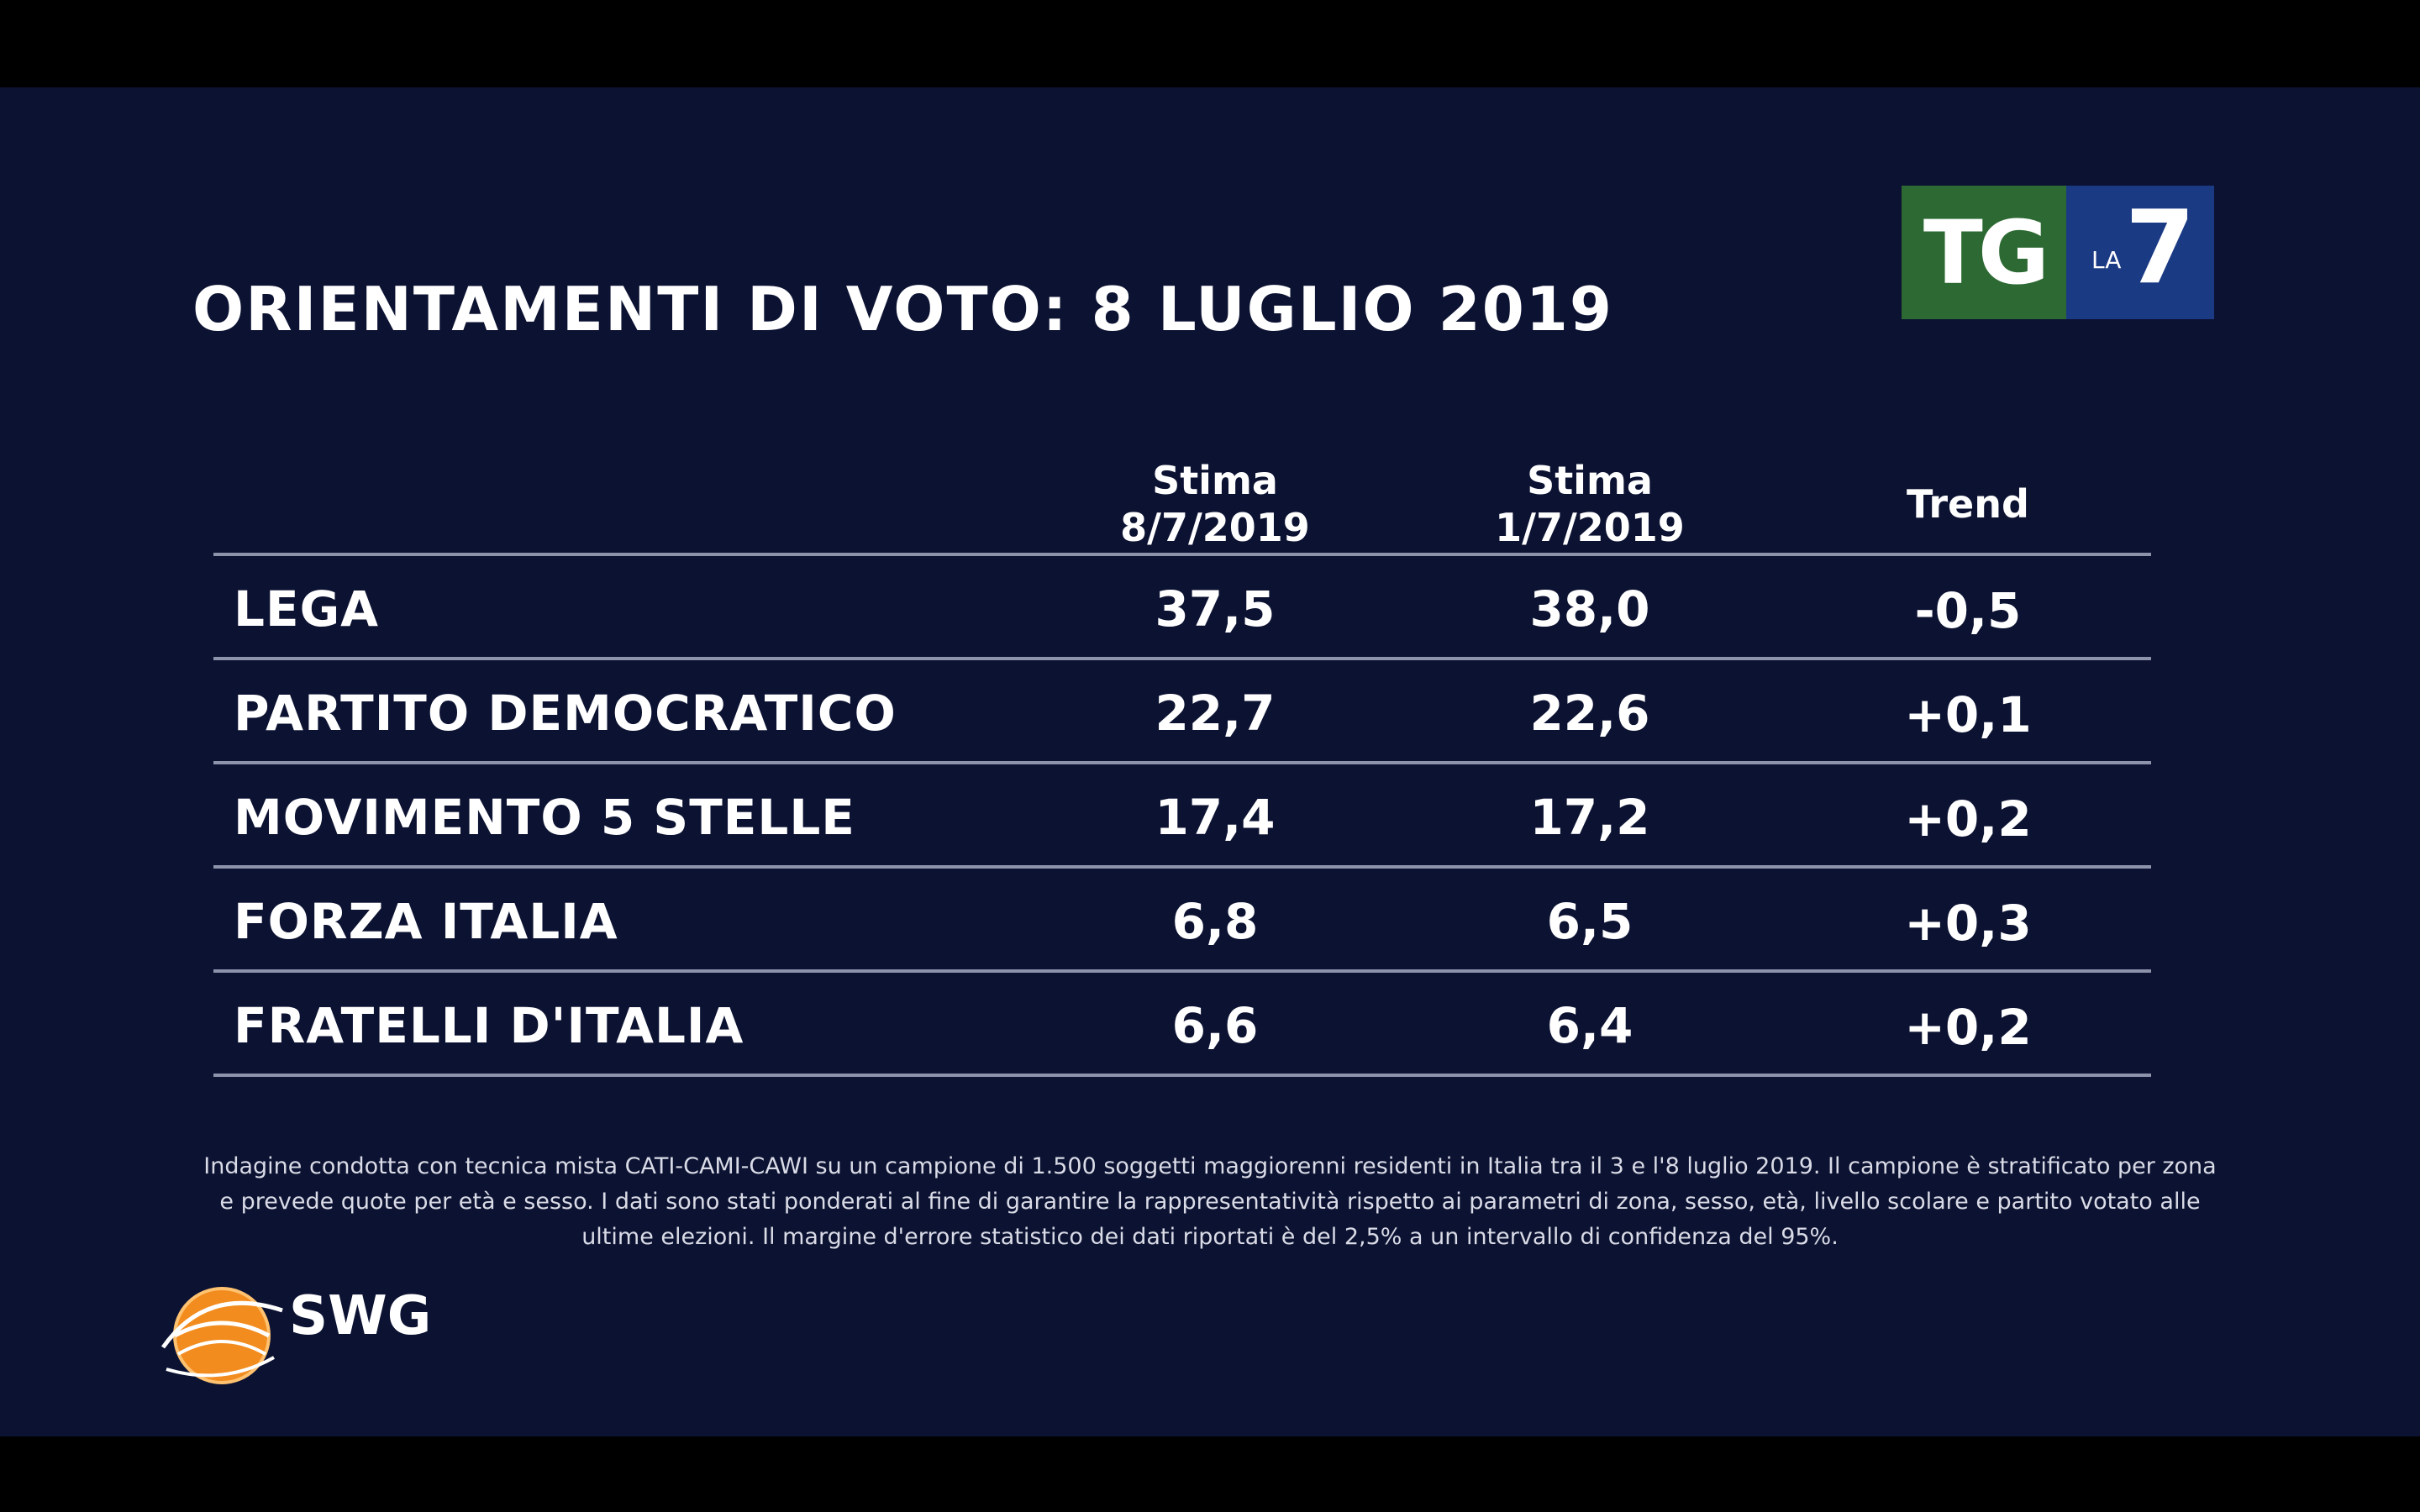 This screenshot has width=2420, height=1512. Describe the element at coordinates (307, 609) in the screenshot. I see `party-name: LEGA` at that location.